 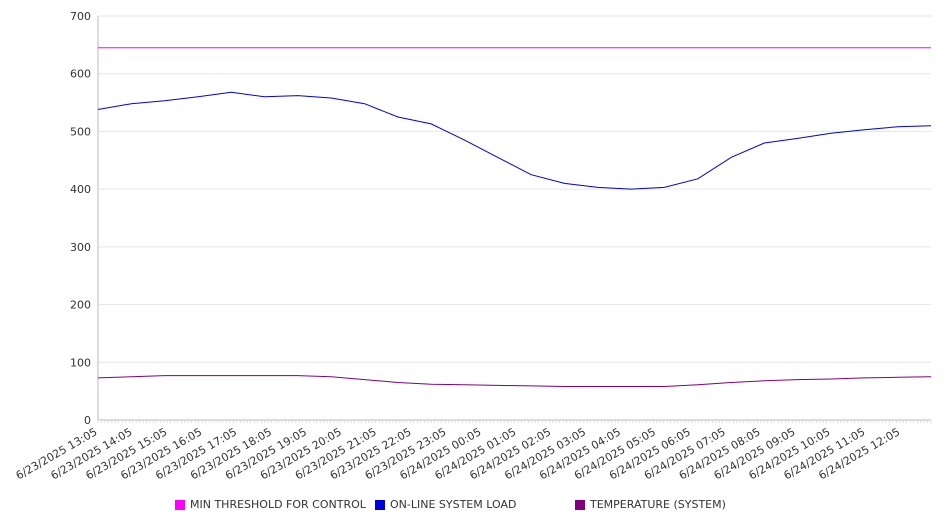 I want to click on legend-label: ON-LINE SYSTEM LOAD, so click(x=453, y=504).